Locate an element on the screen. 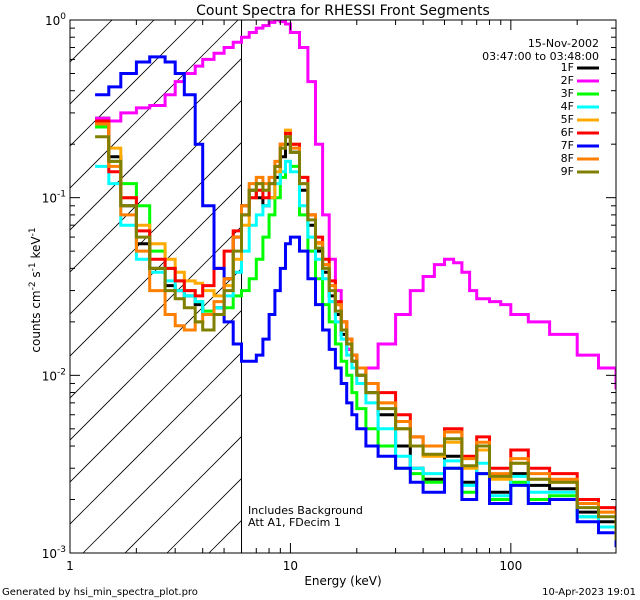 This screenshot has width=640, height=600. x-tick-label-10: 10 is located at coordinates (290, 566).